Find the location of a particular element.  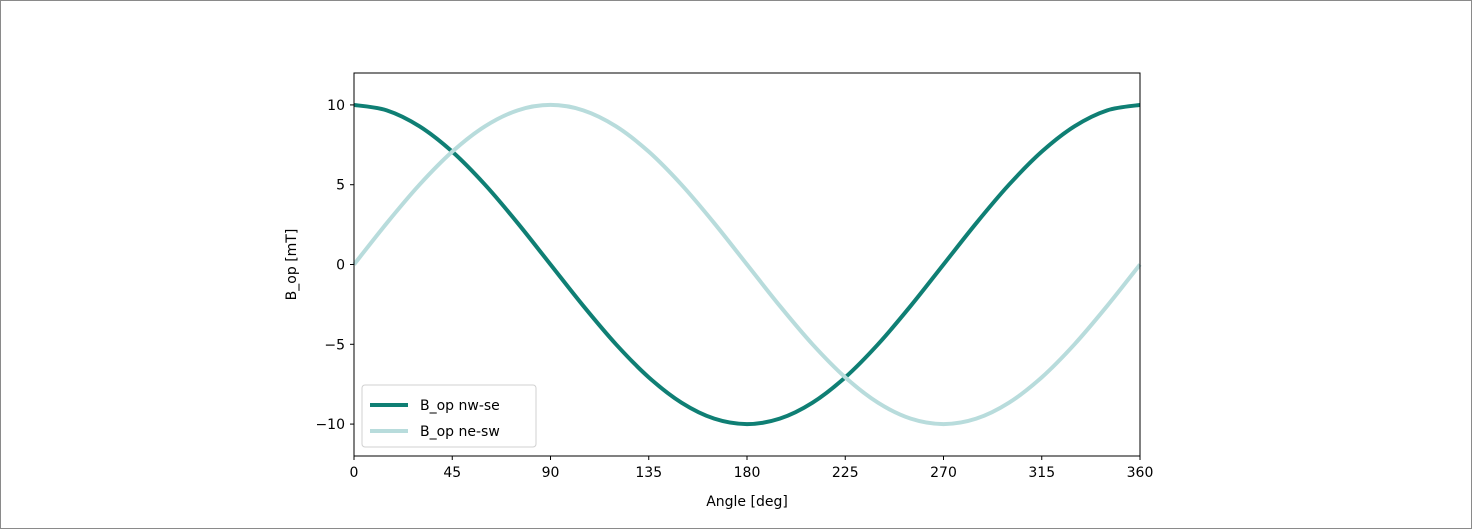

y-axis: 10 5 0 −5 −10 is located at coordinates (334, 265).